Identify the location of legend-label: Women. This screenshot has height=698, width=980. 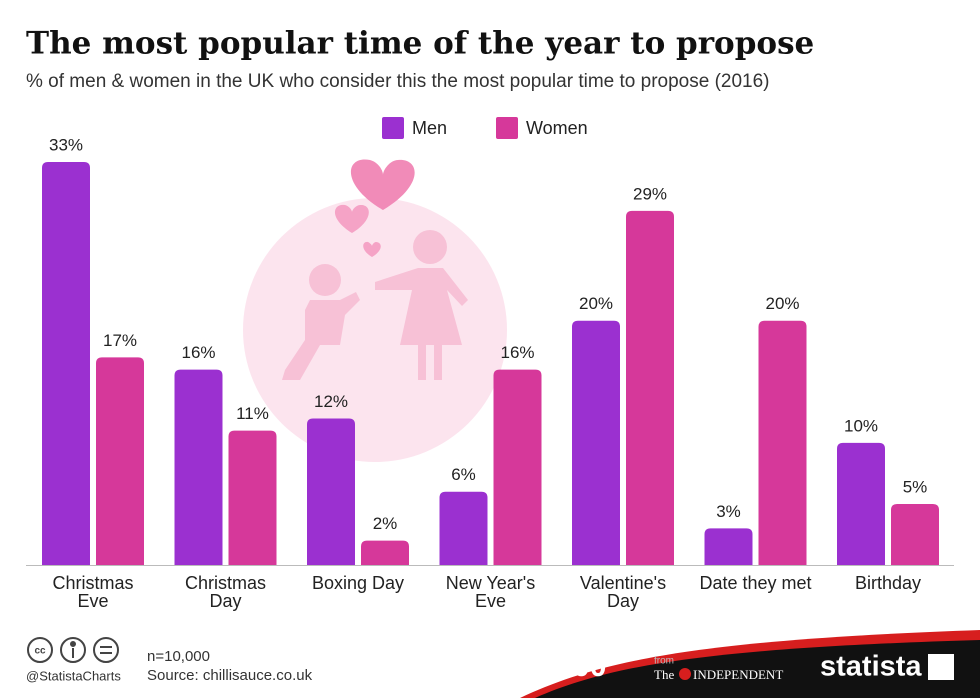
(557, 128).